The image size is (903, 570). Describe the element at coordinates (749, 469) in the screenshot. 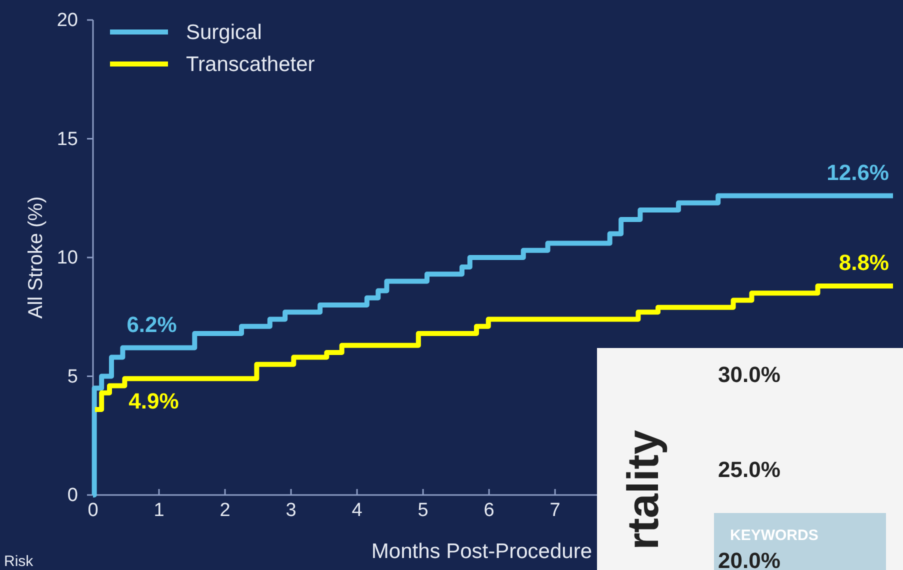

I see `annotation: 25.0%` at that location.